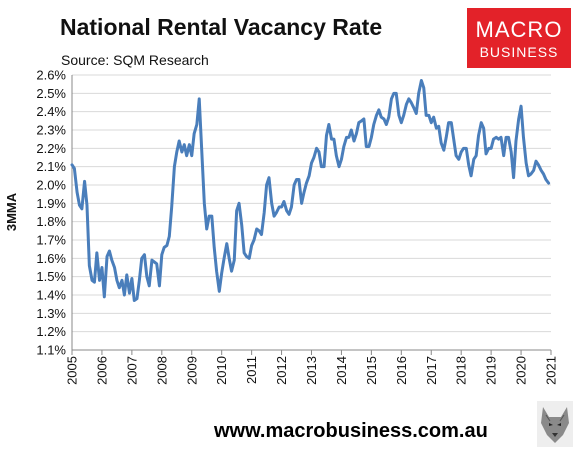 This screenshot has width=579, height=454. Describe the element at coordinates (101, 370) in the screenshot. I see `x-tick-label: 2006` at that location.